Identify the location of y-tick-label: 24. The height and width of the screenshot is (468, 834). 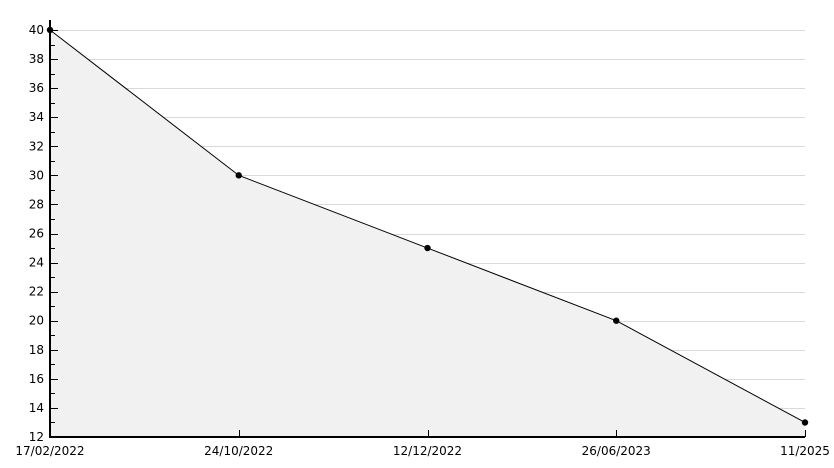
(36, 263).